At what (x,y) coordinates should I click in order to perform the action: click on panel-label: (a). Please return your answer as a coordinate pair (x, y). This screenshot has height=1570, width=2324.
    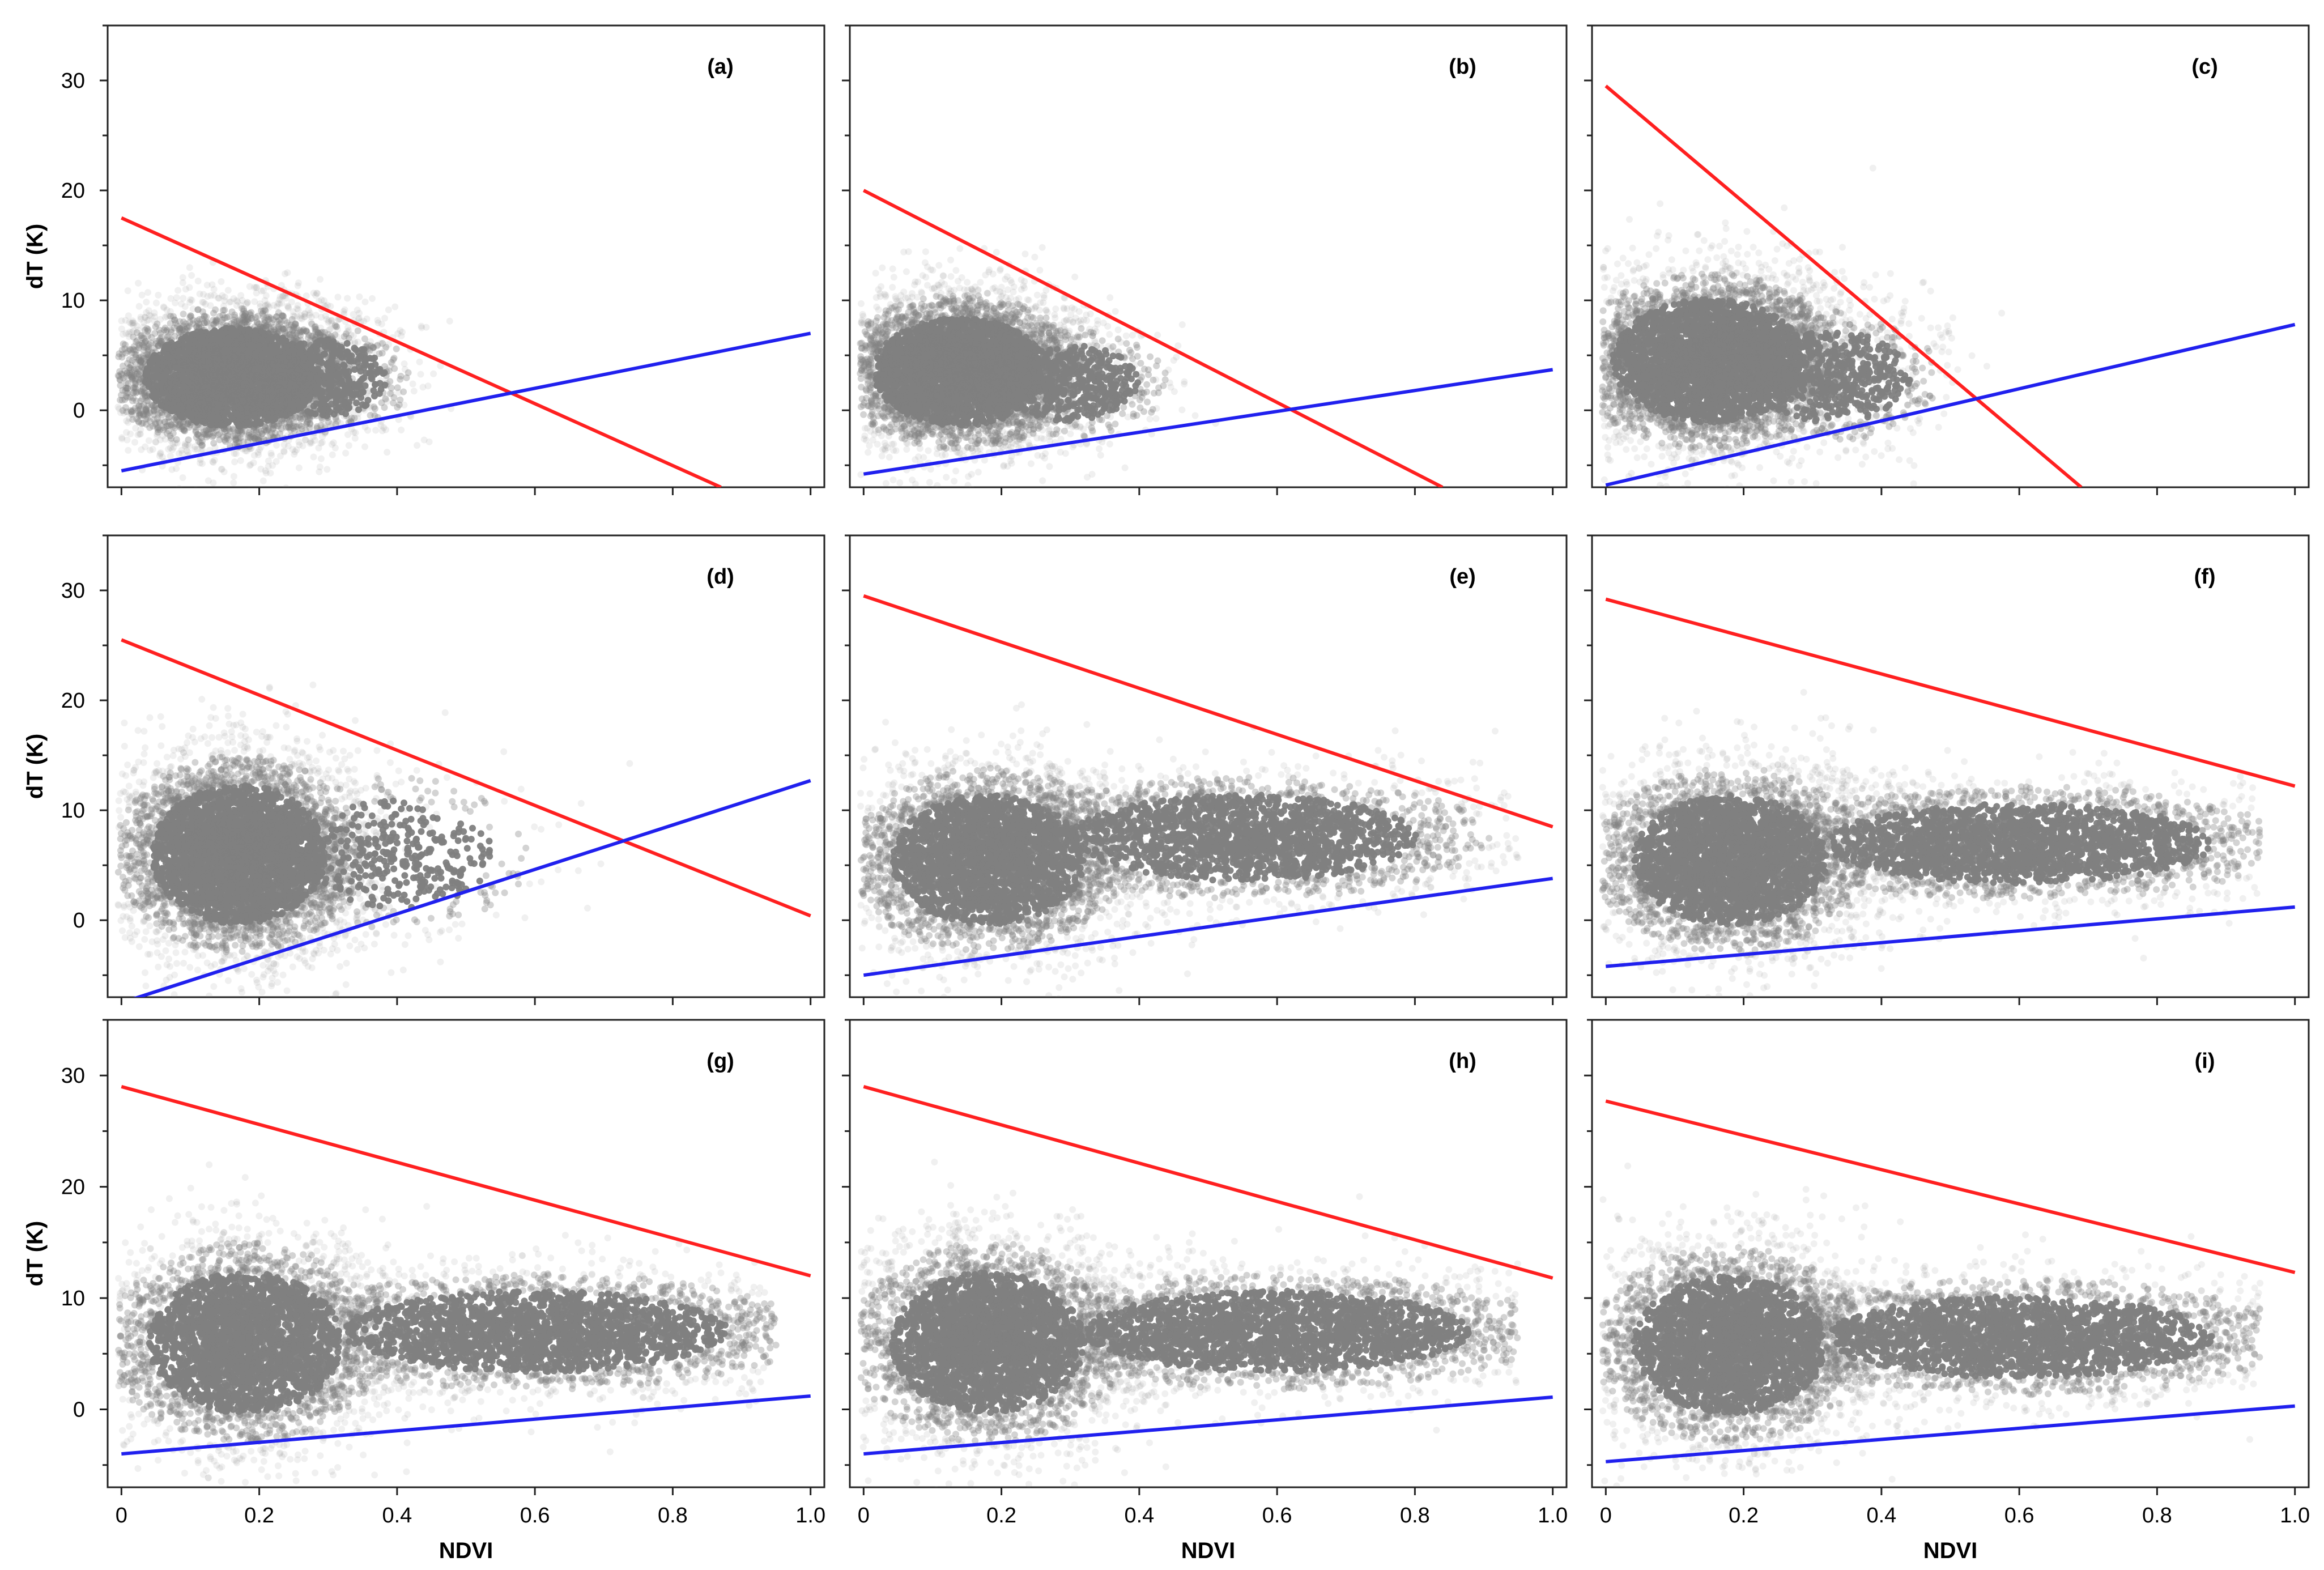
    Looking at the image, I should click on (720, 67).